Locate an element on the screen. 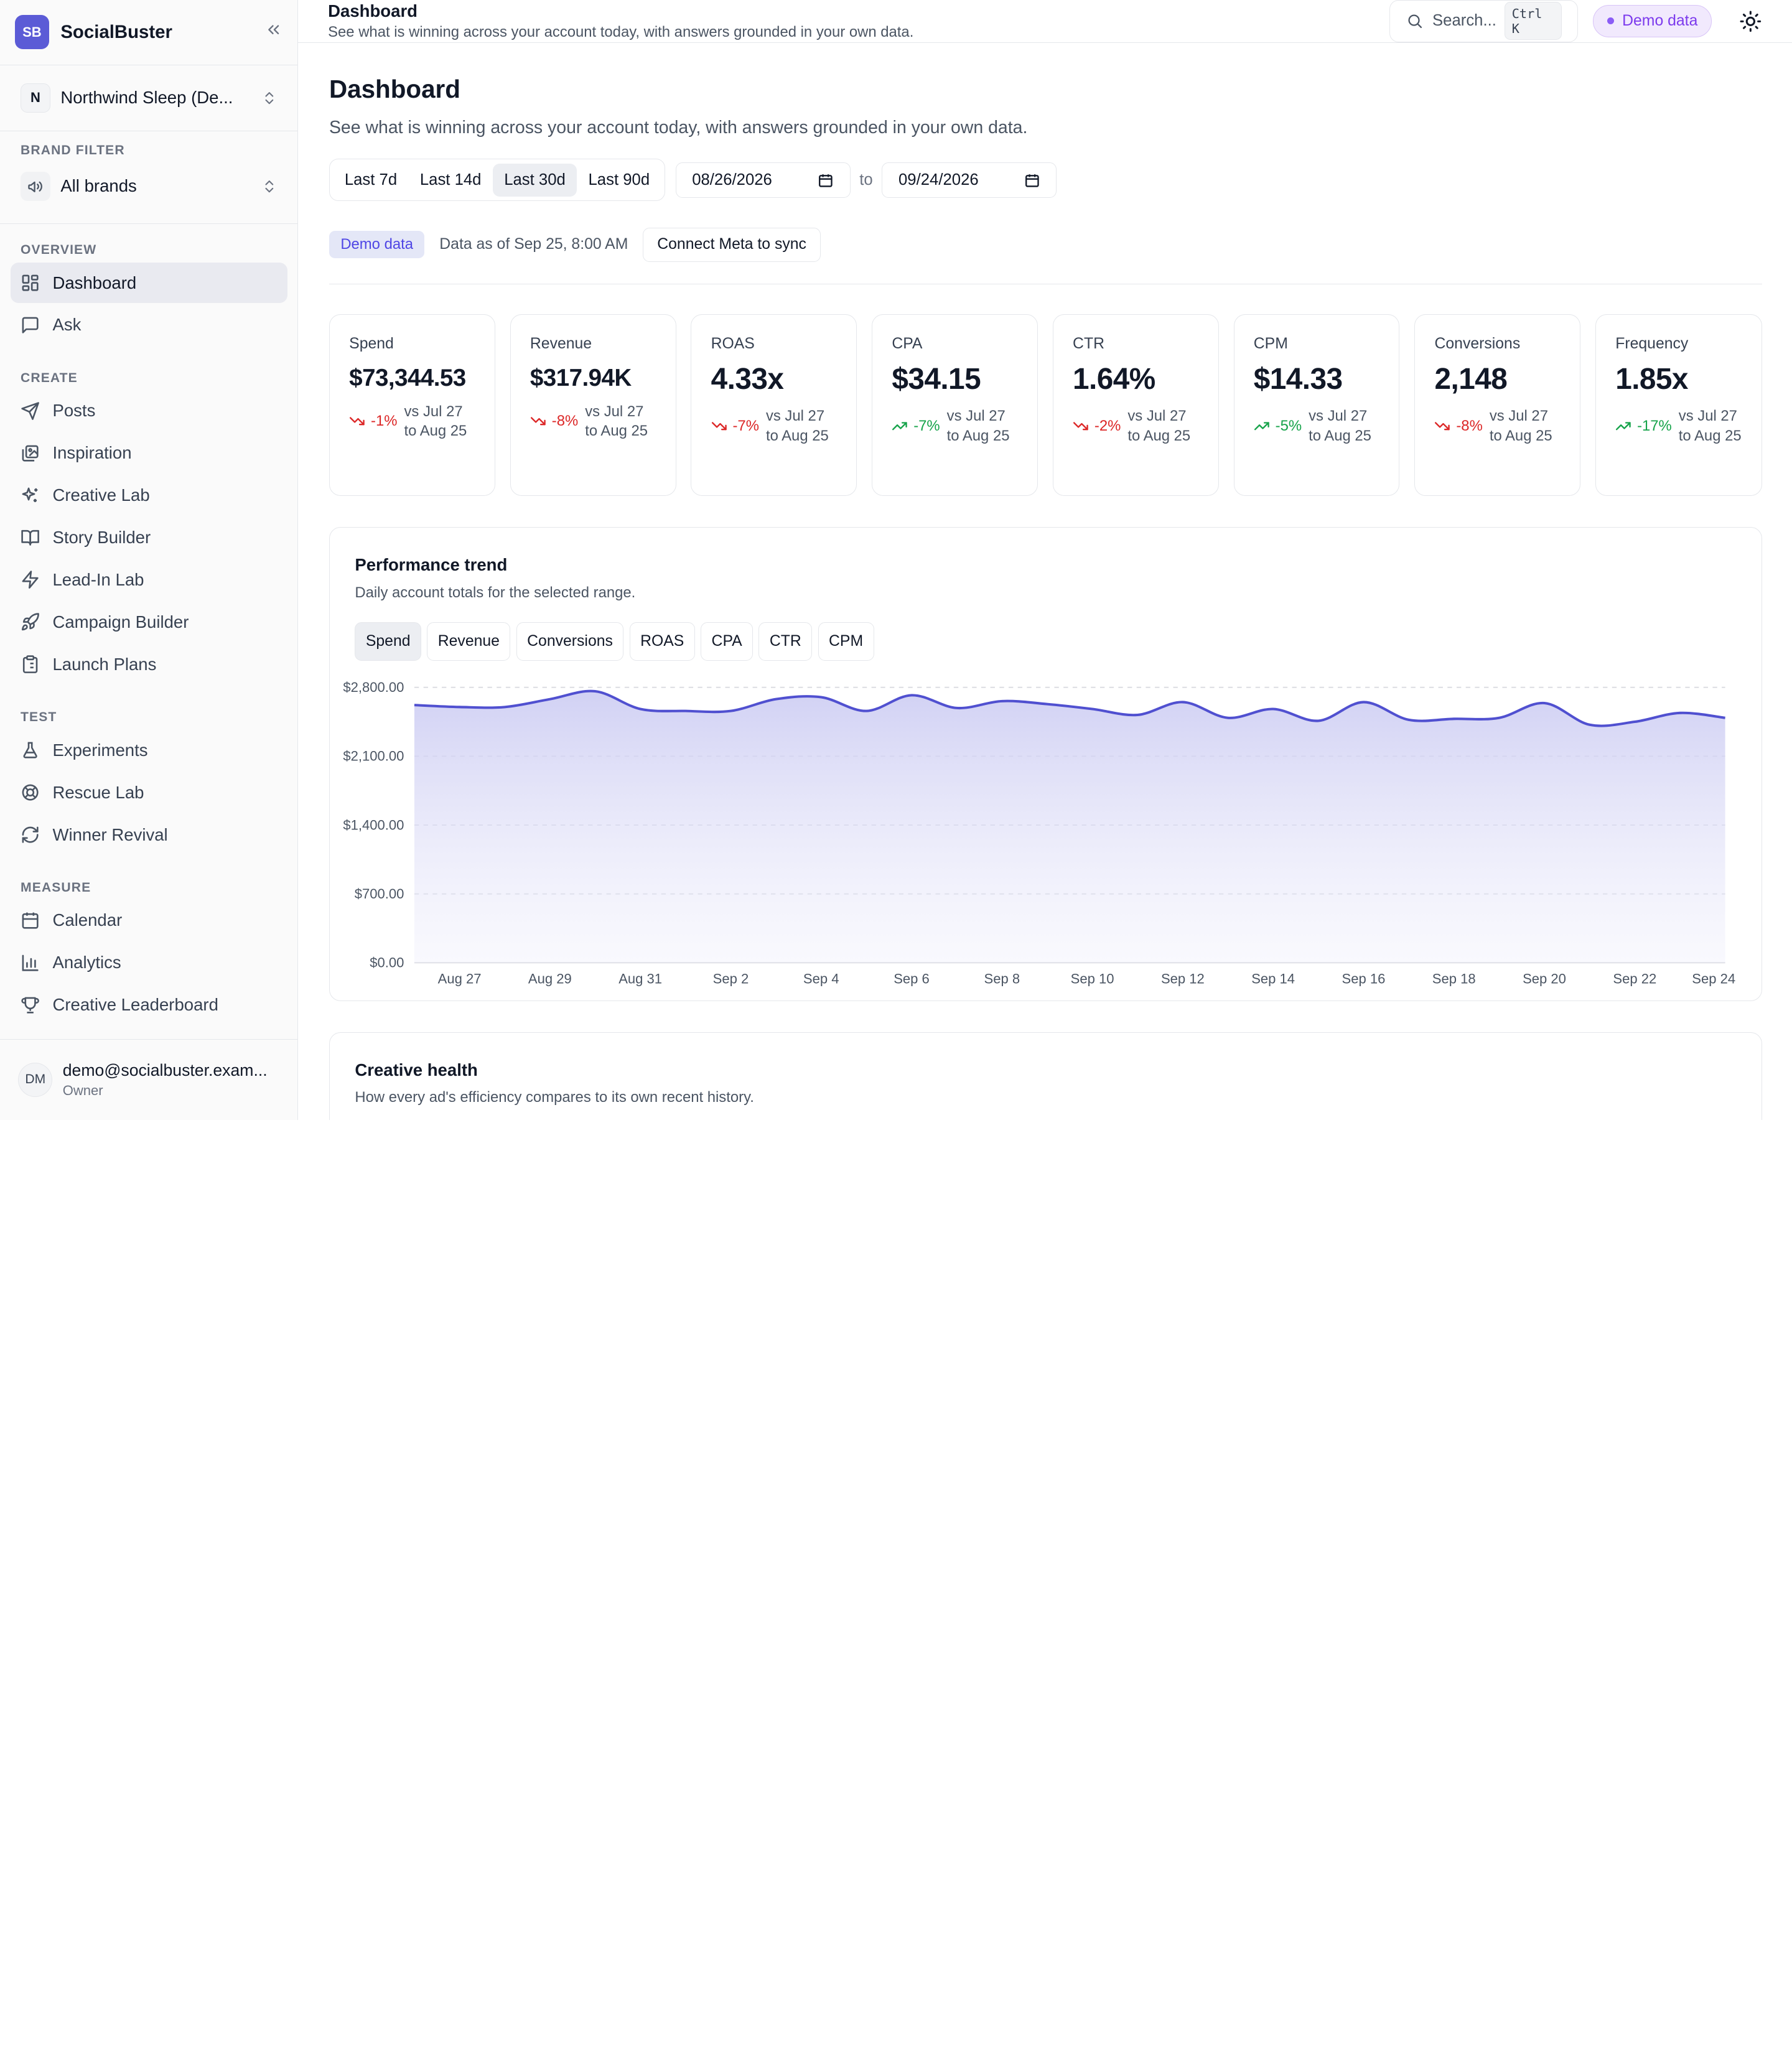 The height and width of the screenshot is (2057, 1792). y-tick-label: $2,100.00 is located at coordinates (373, 756).